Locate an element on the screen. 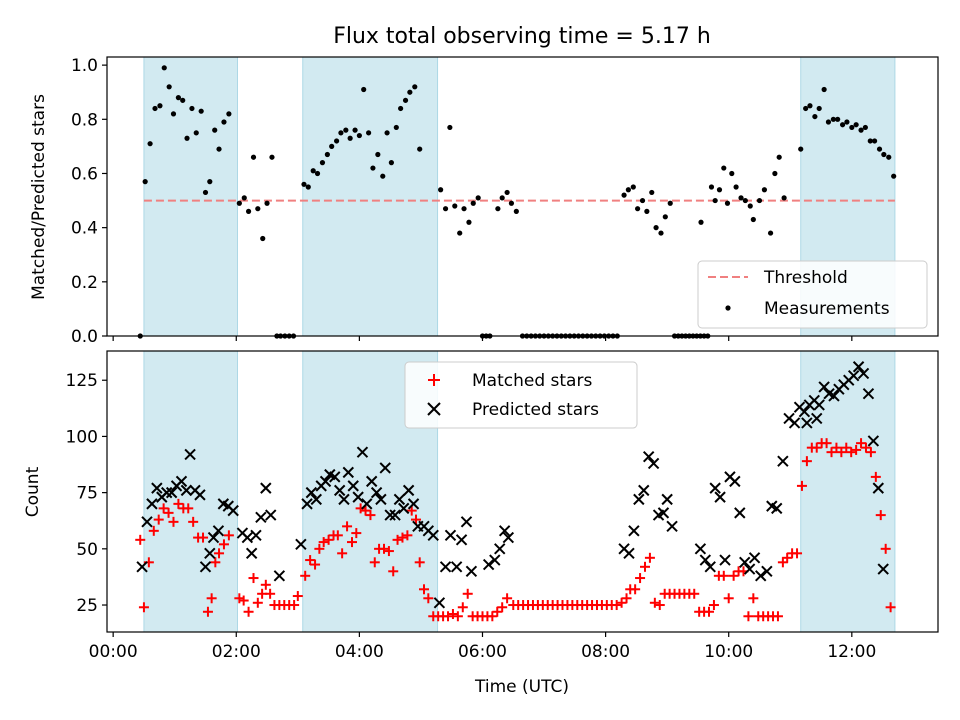  x-tick-label: 12:00 is located at coordinates (851, 652).